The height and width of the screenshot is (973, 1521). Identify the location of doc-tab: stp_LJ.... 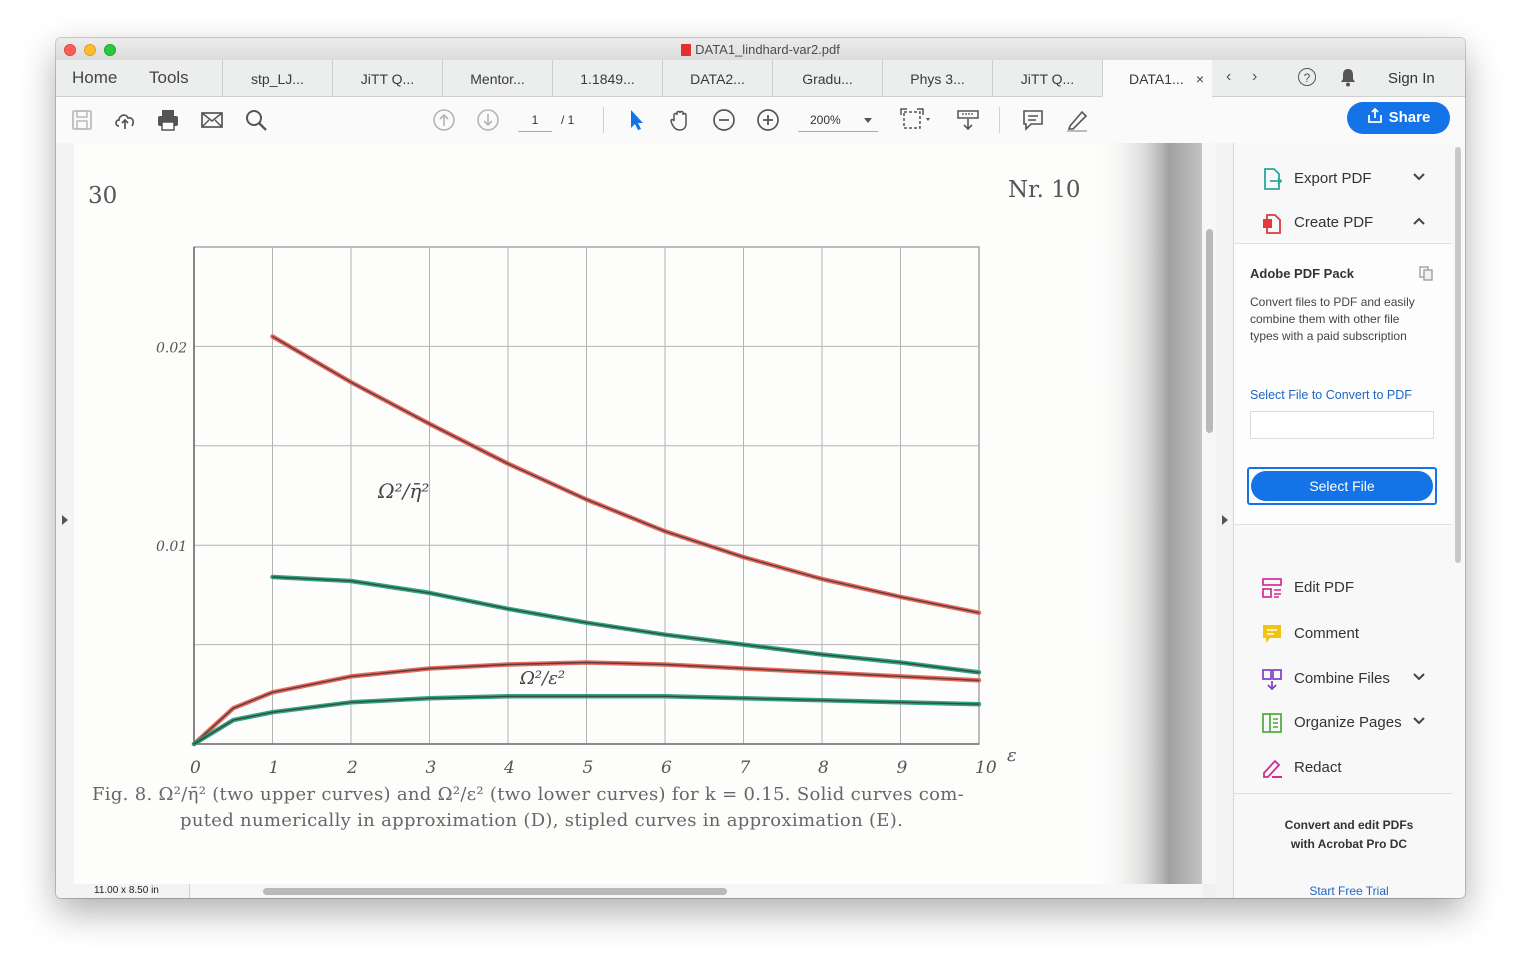
(277, 78).